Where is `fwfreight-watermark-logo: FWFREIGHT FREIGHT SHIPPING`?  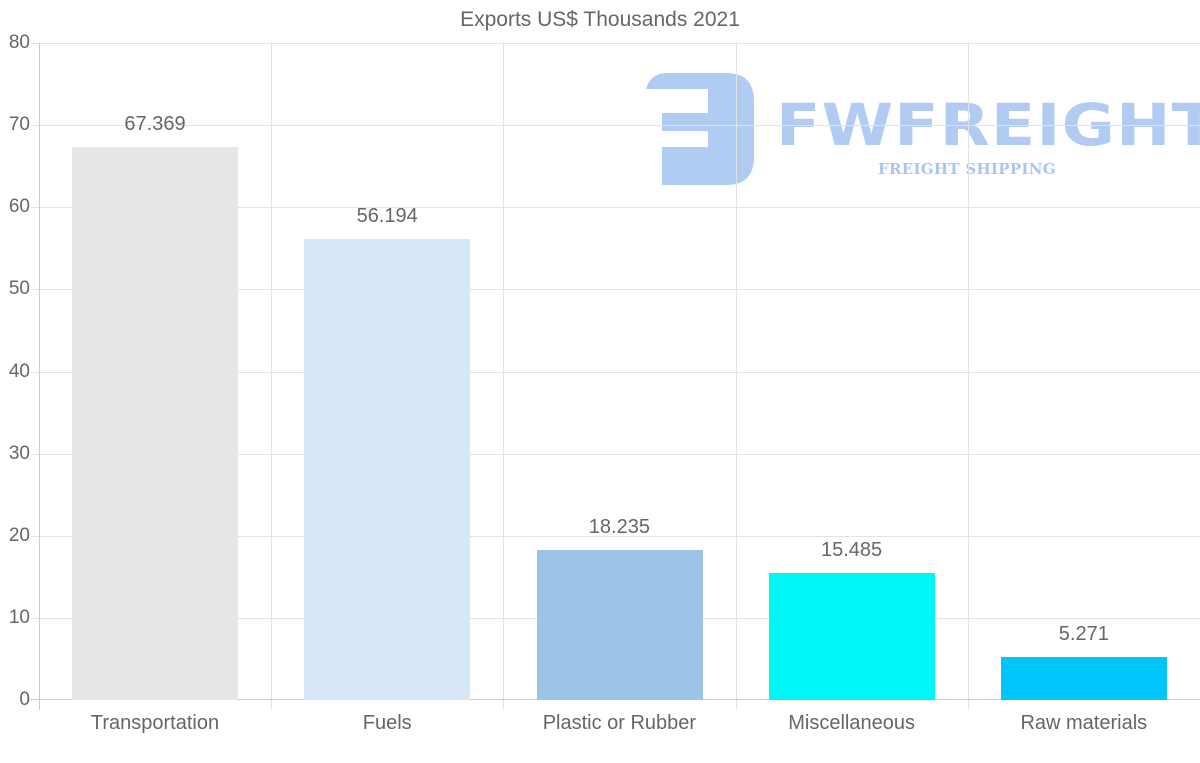
fwfreight-watermark-logo: FWFREIGHT FREIGHT SHIPPING is located at coordinates (923, 130).